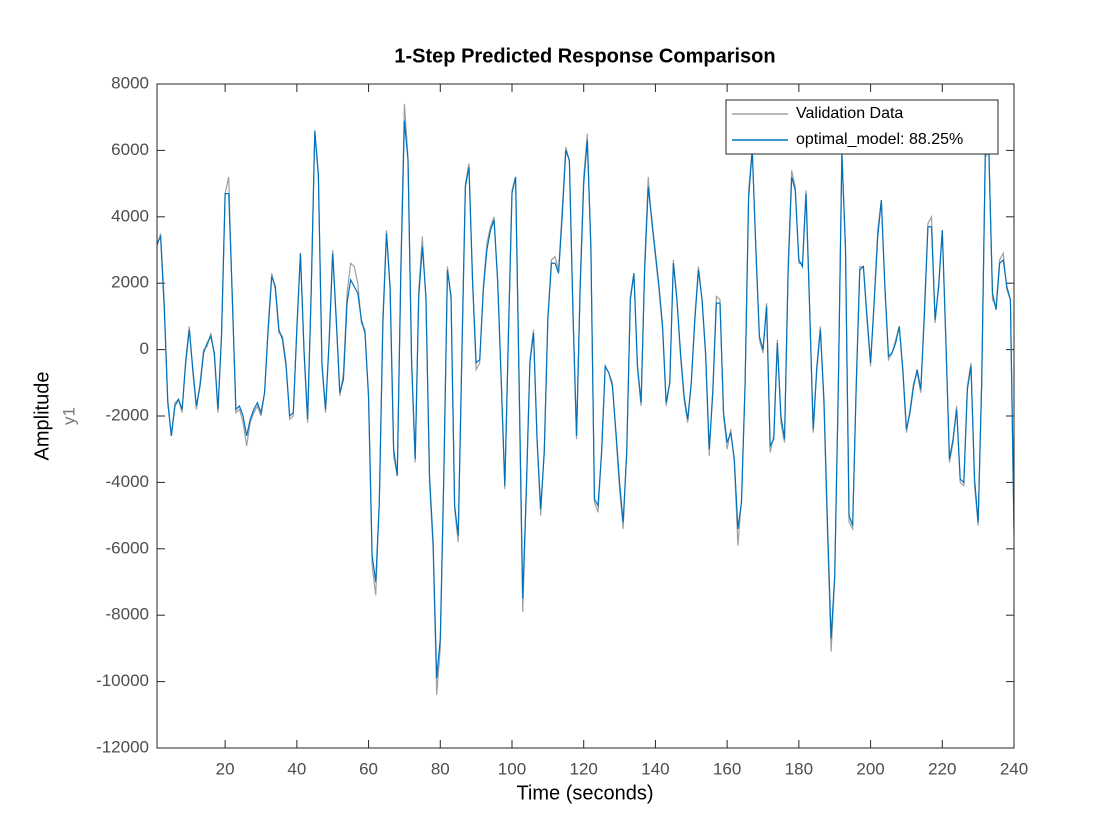  I want to click on x-tick-label: 240, so click(1014, 768).